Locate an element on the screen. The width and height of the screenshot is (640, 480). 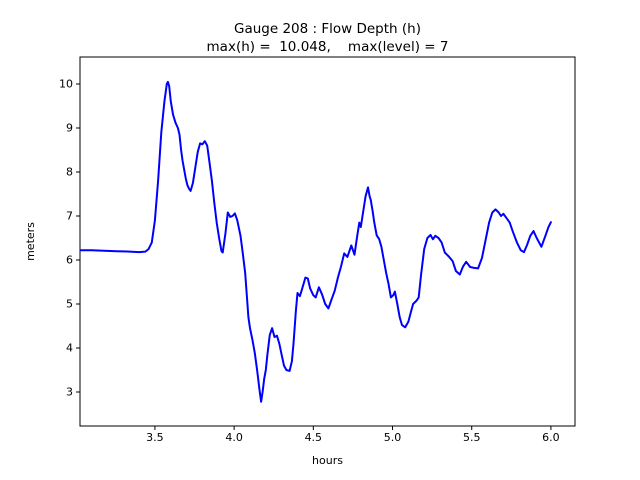
y-axis-label: meters is located at coordinates (30, 241).